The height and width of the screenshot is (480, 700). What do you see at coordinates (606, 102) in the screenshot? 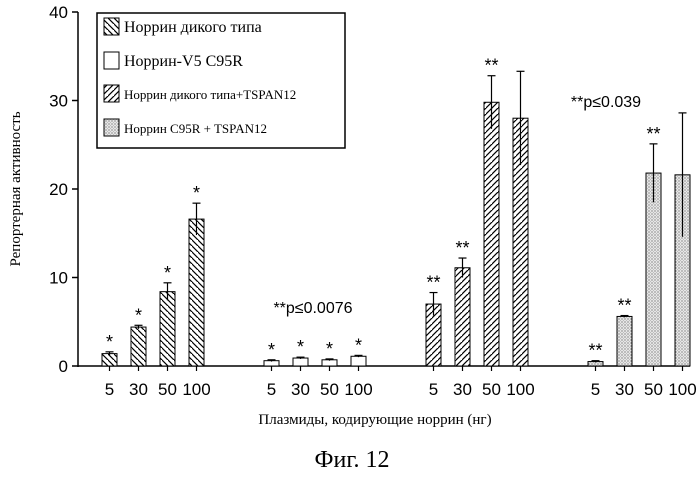
I see `p-value-annotation: **p≤0.039` at bounding box center [606, 102].